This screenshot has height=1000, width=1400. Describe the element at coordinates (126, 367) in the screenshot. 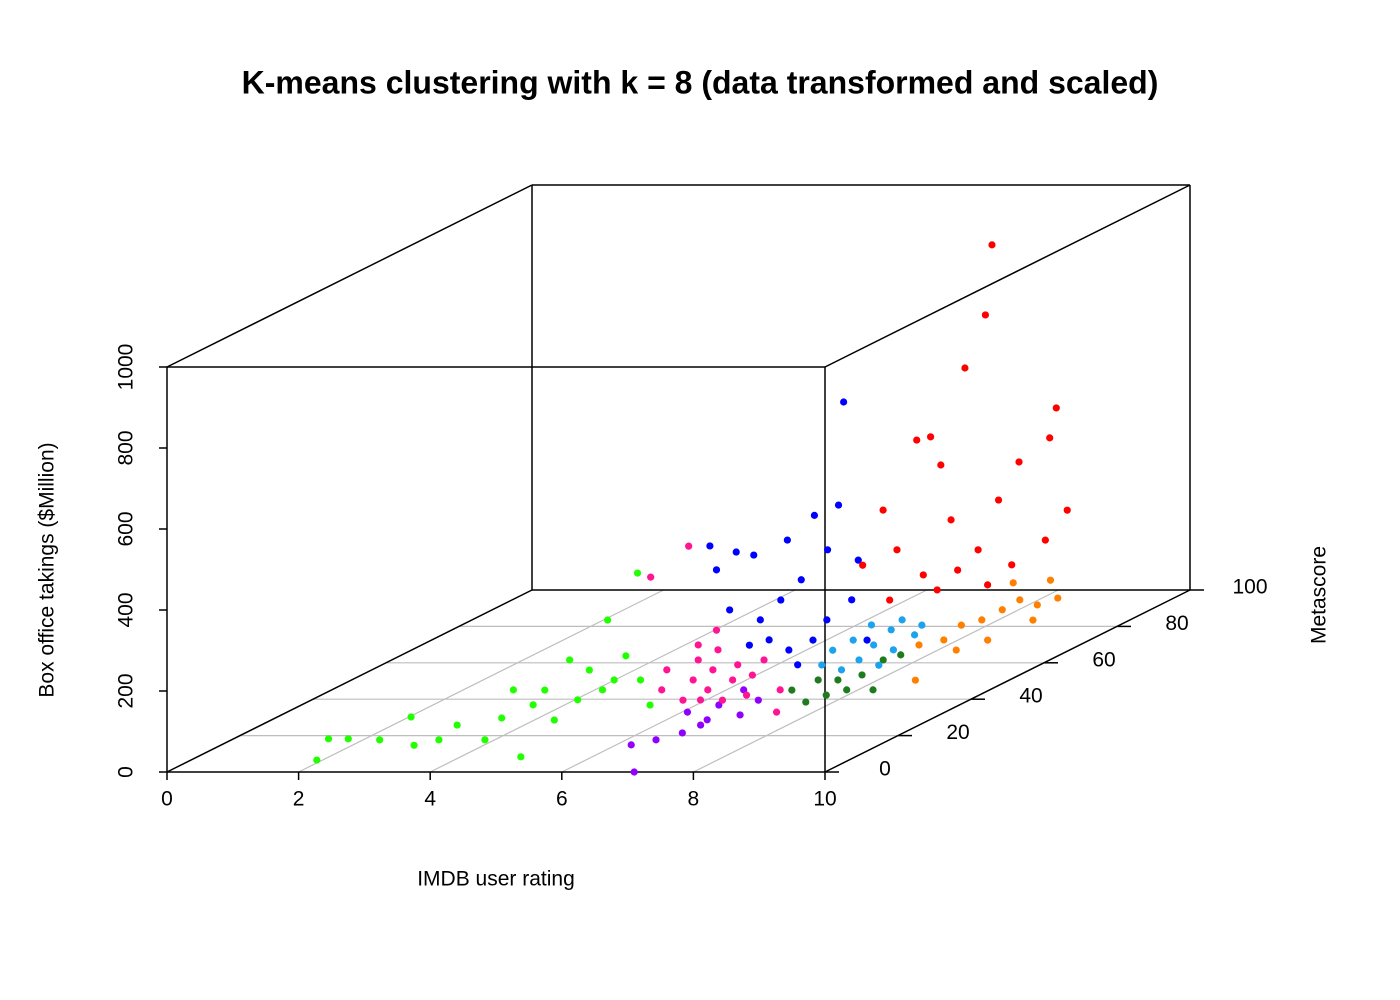

I see `z-tick-label: 1000` at that location.